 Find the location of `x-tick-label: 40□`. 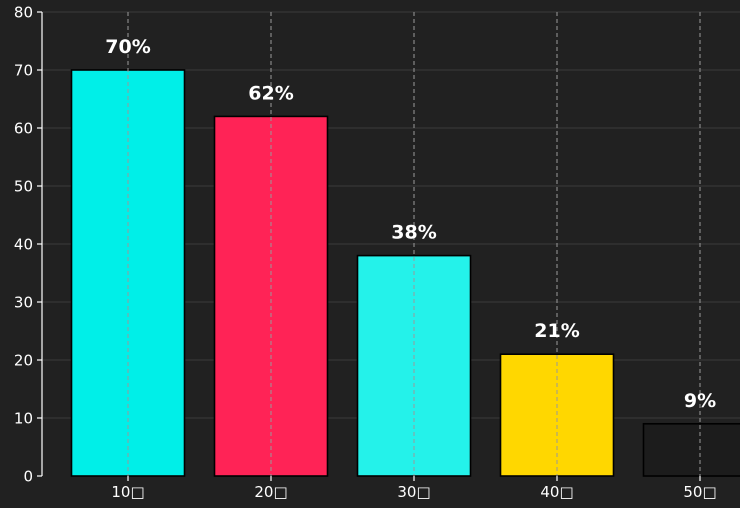

x-tick-label: 40□ is located at coordinates (556, 492).